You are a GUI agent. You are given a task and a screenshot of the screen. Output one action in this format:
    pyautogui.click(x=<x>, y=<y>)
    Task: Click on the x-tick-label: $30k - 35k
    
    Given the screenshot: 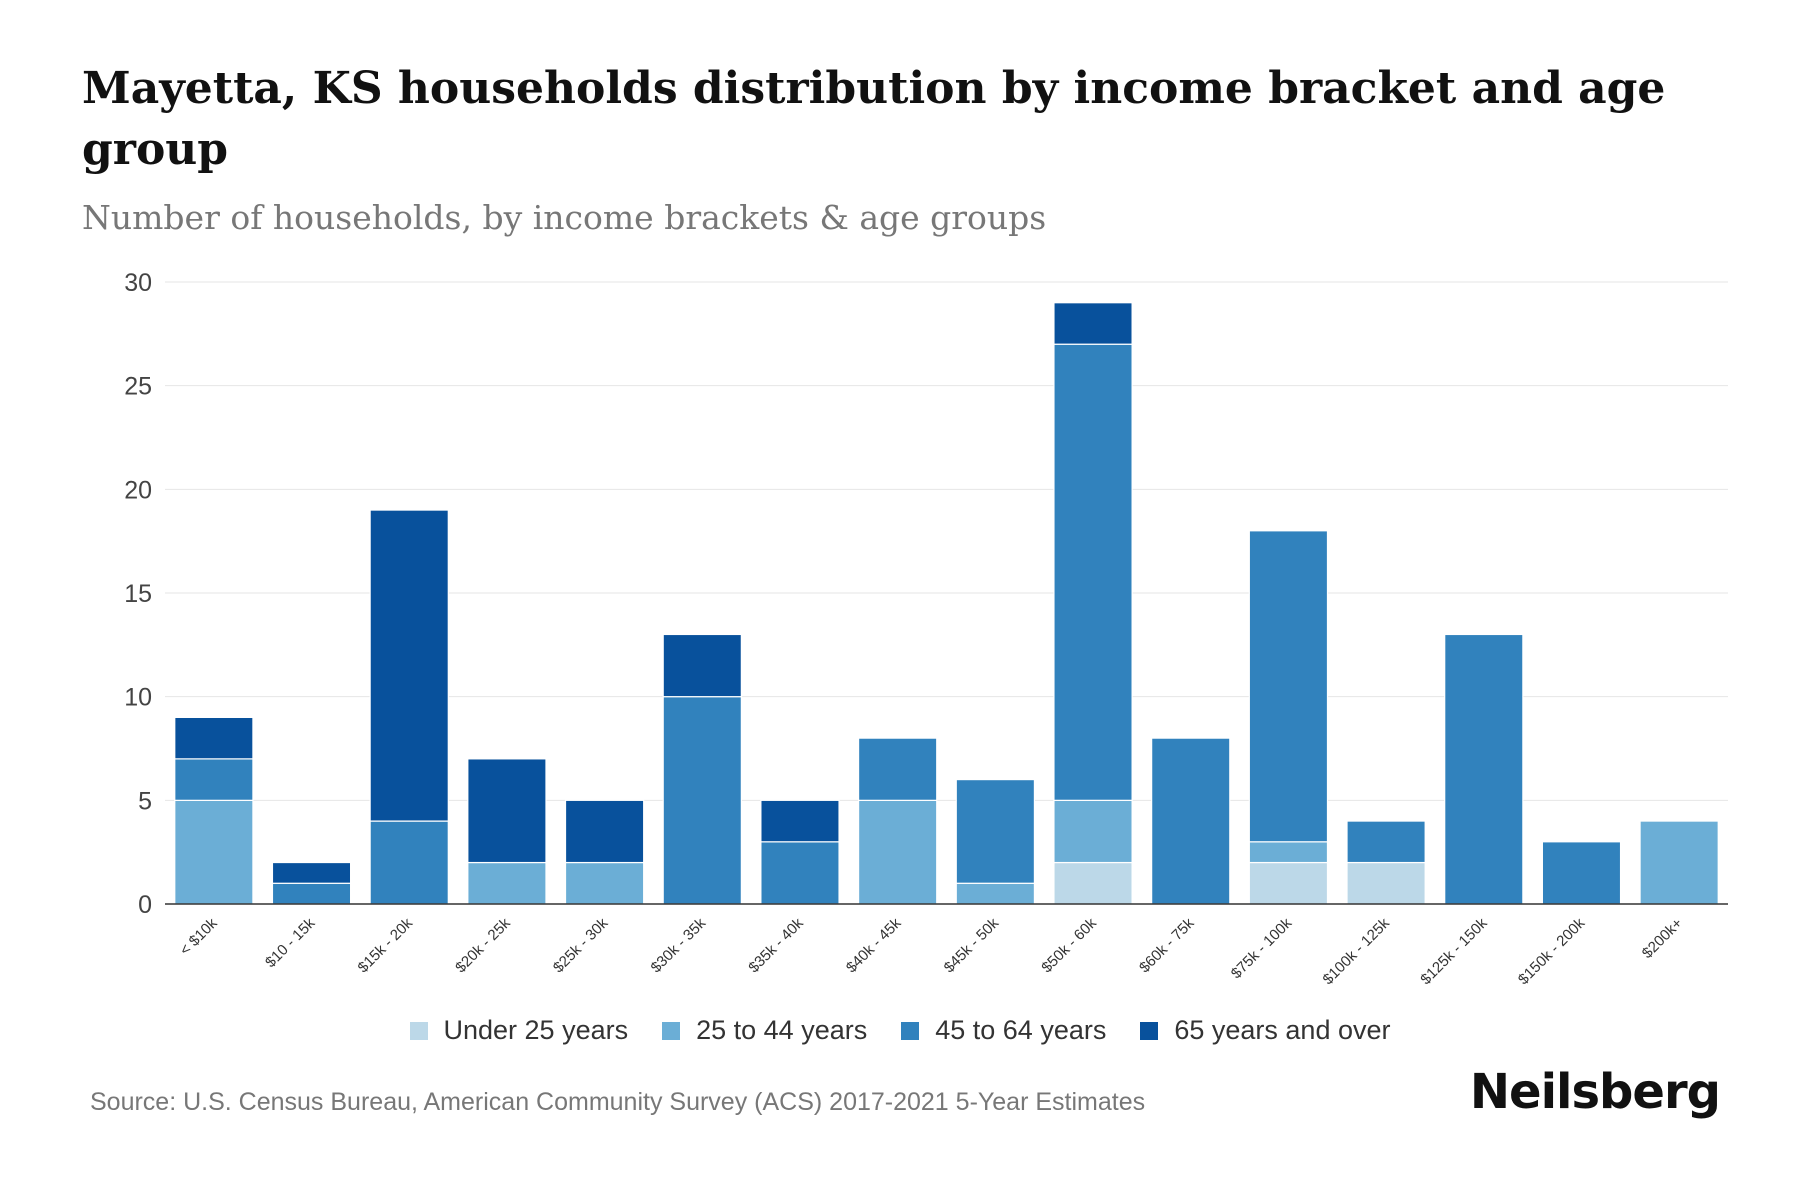 What is the action you would take?
    pyautogui.click(x=679, y=945)
    